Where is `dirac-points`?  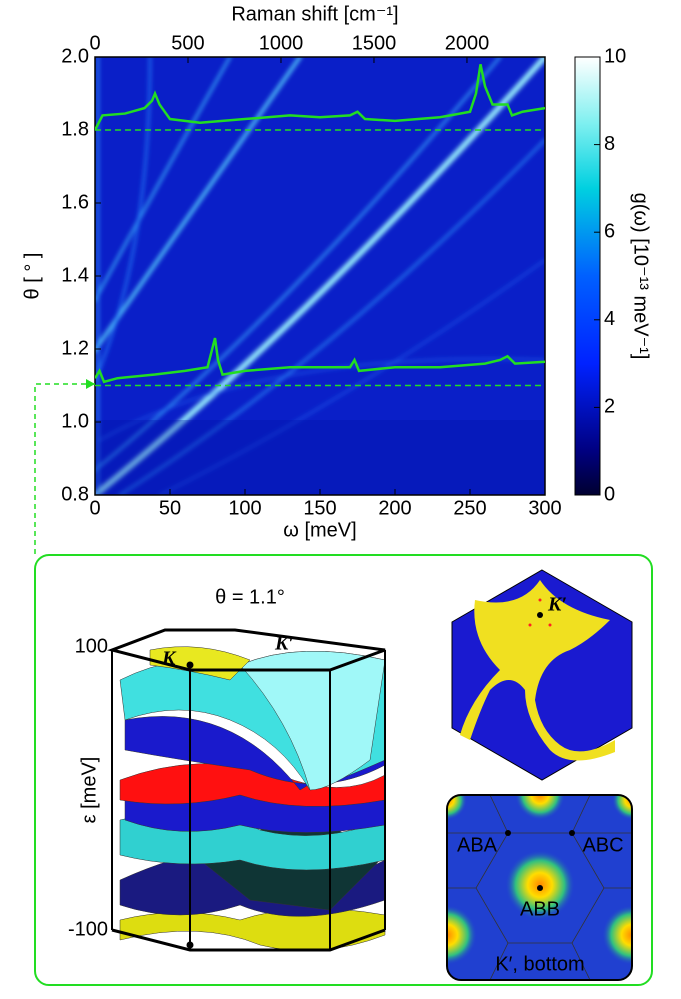 dirac-points is located at coordinates (540, 612).